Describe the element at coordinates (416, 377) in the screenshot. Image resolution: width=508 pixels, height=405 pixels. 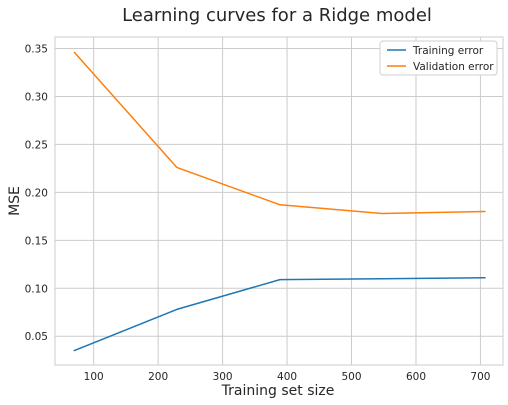
I see `x-tick-label: 600` at that location.